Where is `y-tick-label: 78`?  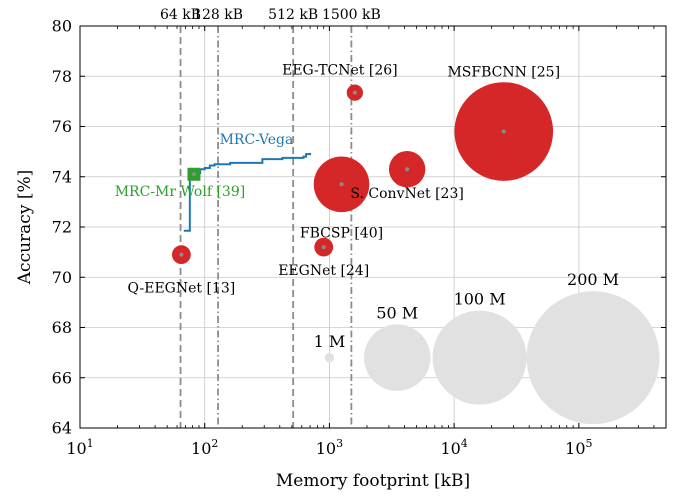
y-tick-label: 78 is located at coordinates (62, 76).